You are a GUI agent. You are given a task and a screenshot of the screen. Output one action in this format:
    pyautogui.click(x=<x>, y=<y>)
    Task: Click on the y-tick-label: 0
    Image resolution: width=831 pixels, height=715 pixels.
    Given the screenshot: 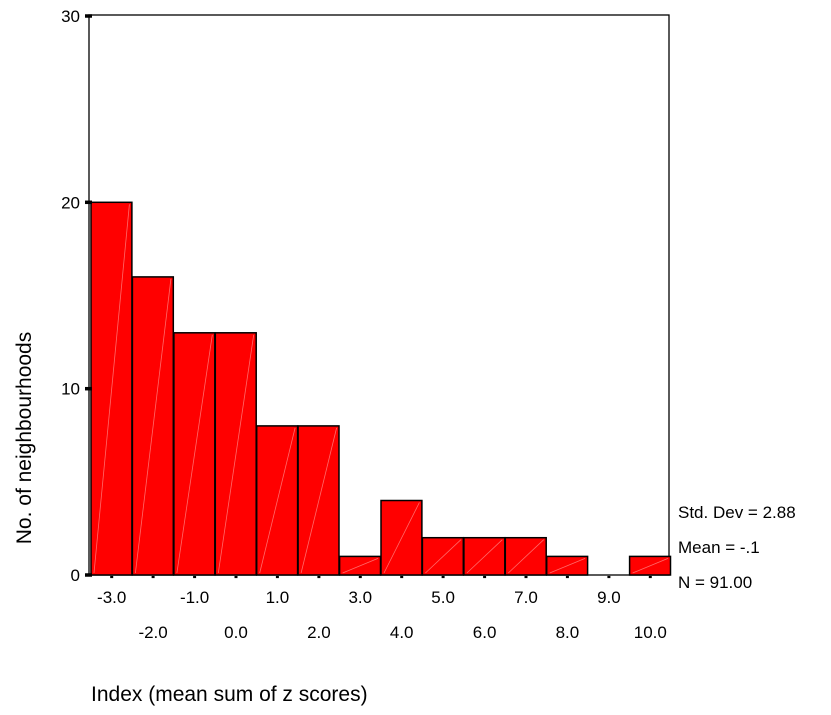 What is the action you would take?
    pyautogui.click(x=75, y=575)
    